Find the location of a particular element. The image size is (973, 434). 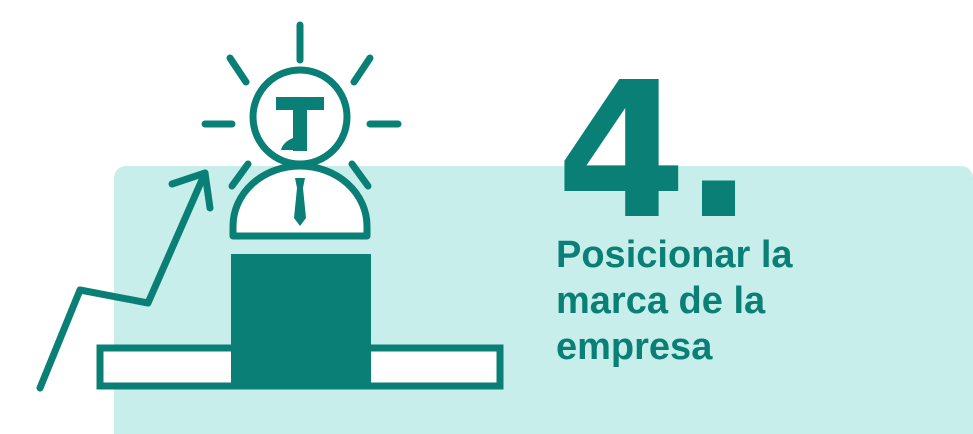

growth-arrow-icon is located at coordinates (125, 280).